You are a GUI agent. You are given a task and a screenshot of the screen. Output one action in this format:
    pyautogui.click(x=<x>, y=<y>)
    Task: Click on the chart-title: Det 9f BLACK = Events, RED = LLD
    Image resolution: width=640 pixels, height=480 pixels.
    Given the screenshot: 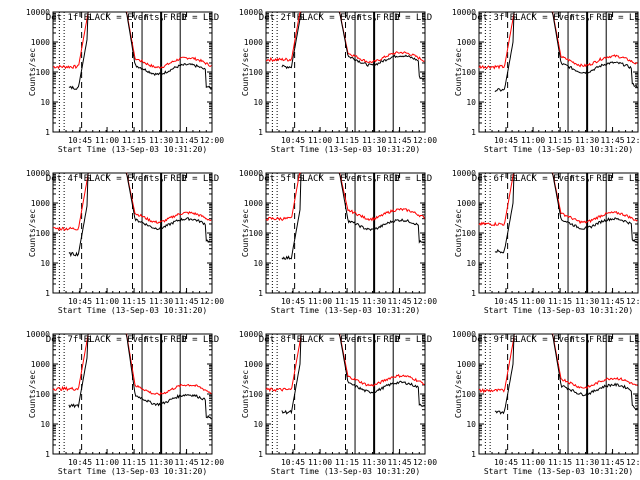 What is the action you would take?
    pyautogui.click(x=556, y=340)
    